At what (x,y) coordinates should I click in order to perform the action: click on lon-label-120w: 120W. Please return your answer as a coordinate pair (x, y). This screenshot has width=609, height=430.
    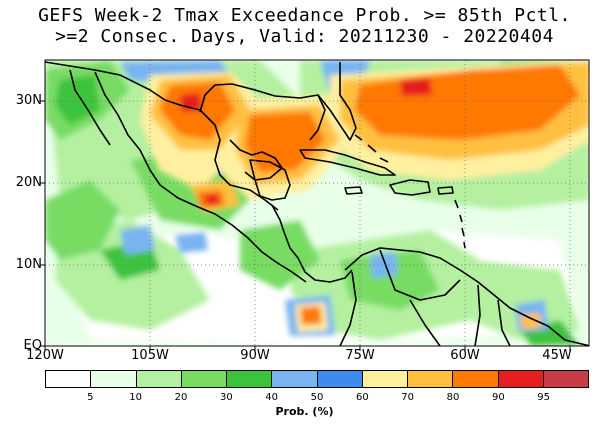
    Looking at the image, I should click on (45, 355).